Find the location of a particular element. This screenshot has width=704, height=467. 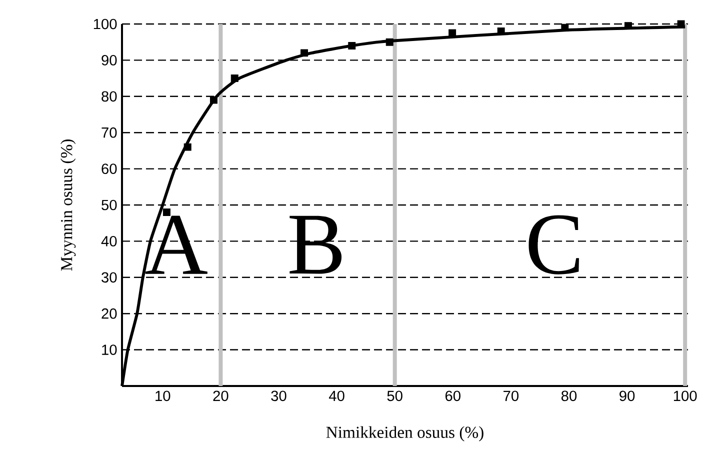

x-tick-label: 60 is located at coordinates (452, 396).